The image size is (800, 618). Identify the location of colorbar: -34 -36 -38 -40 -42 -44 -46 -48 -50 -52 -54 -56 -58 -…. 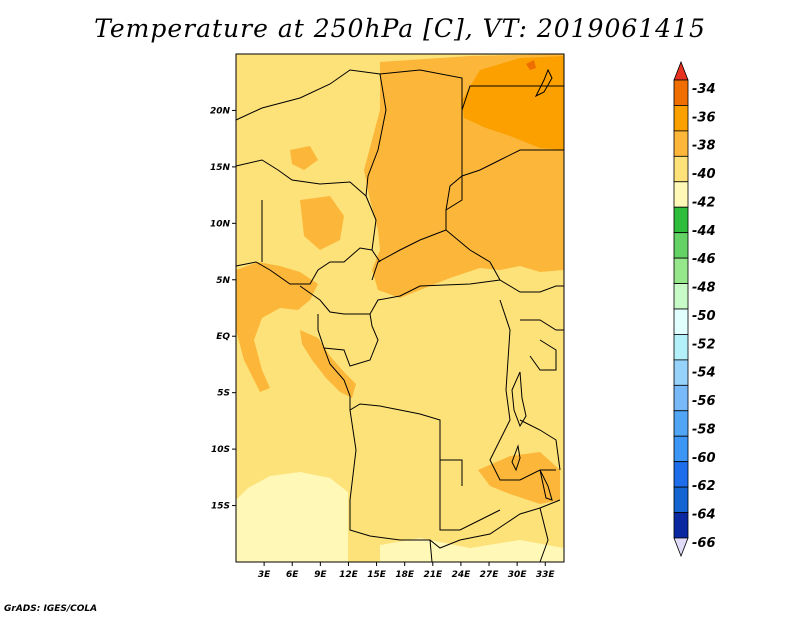
(694, 309).